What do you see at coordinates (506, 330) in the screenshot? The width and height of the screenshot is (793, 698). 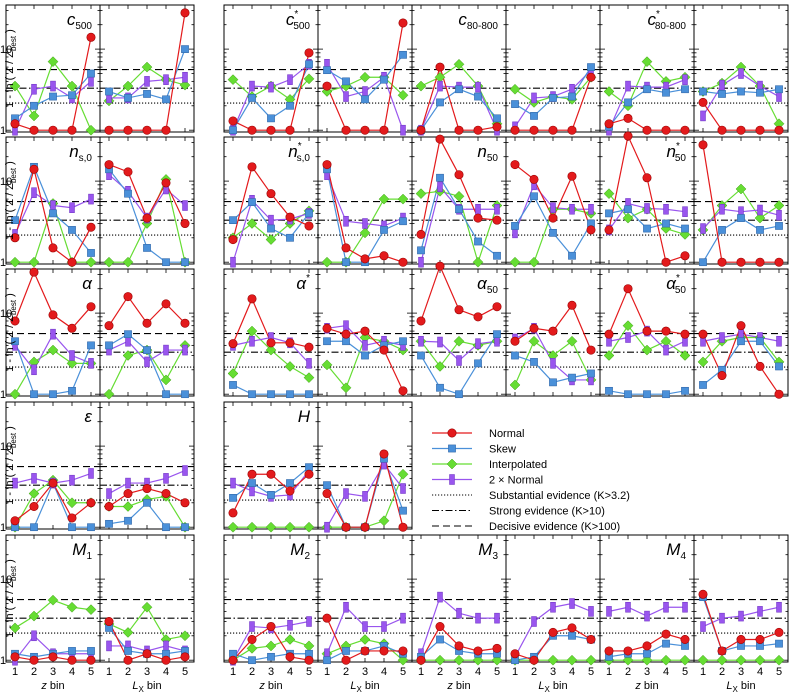 I see `panel-2-2: α50` at bounding box center [506, 330].